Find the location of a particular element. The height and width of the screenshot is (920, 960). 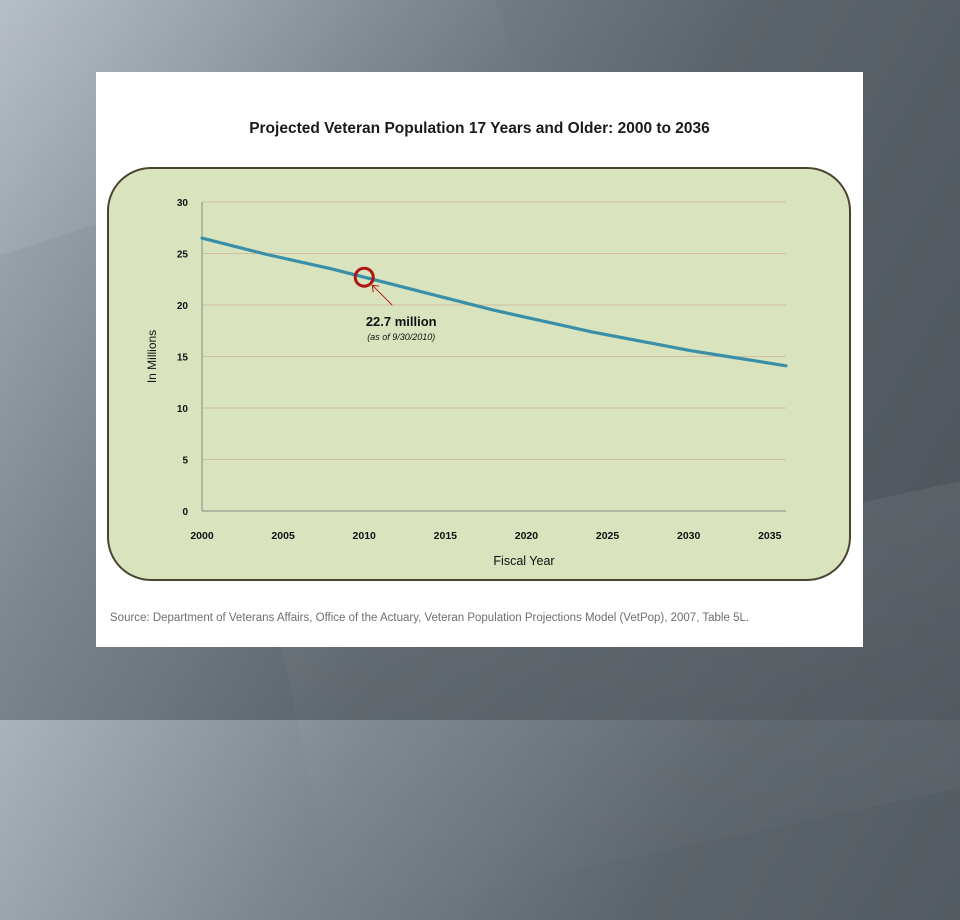

x-tick-label: 2005 is located at coordinates (283, 536).